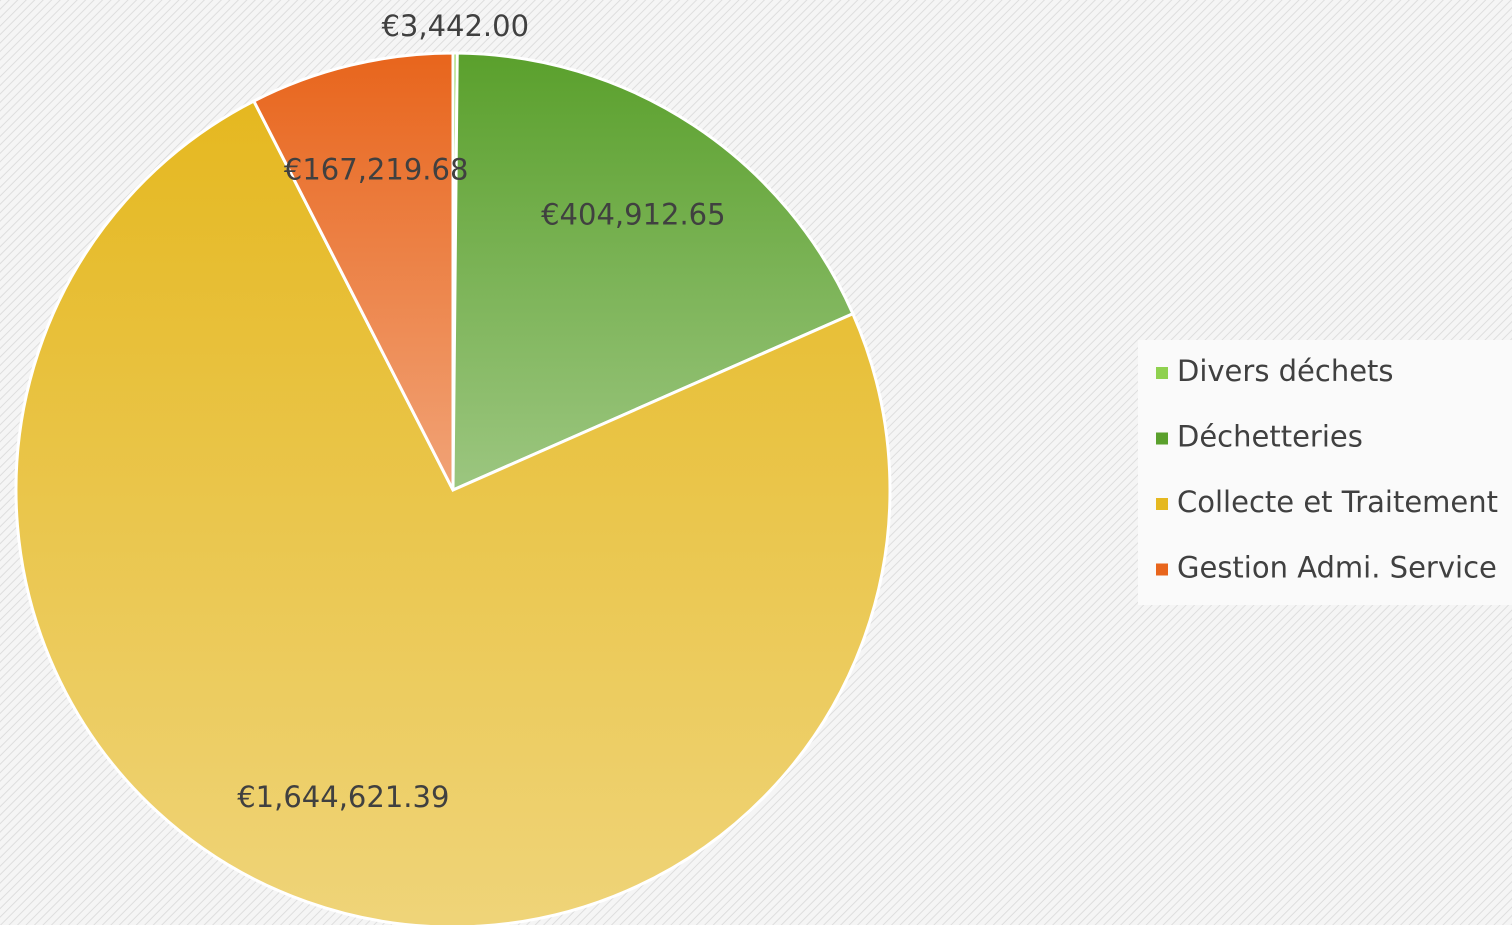 This screenshot has width=1512, height=925. What do you see at coordinates (455, 26) in the screenshot?
I see `data-label: €3,442.00` at bounding box center [455, 26].